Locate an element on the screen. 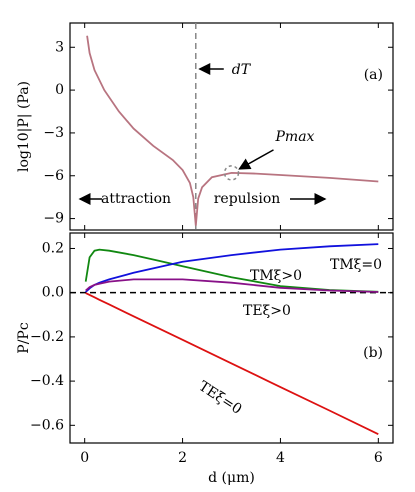  x-tick-label: 4 is located at coordinates (280, 458).